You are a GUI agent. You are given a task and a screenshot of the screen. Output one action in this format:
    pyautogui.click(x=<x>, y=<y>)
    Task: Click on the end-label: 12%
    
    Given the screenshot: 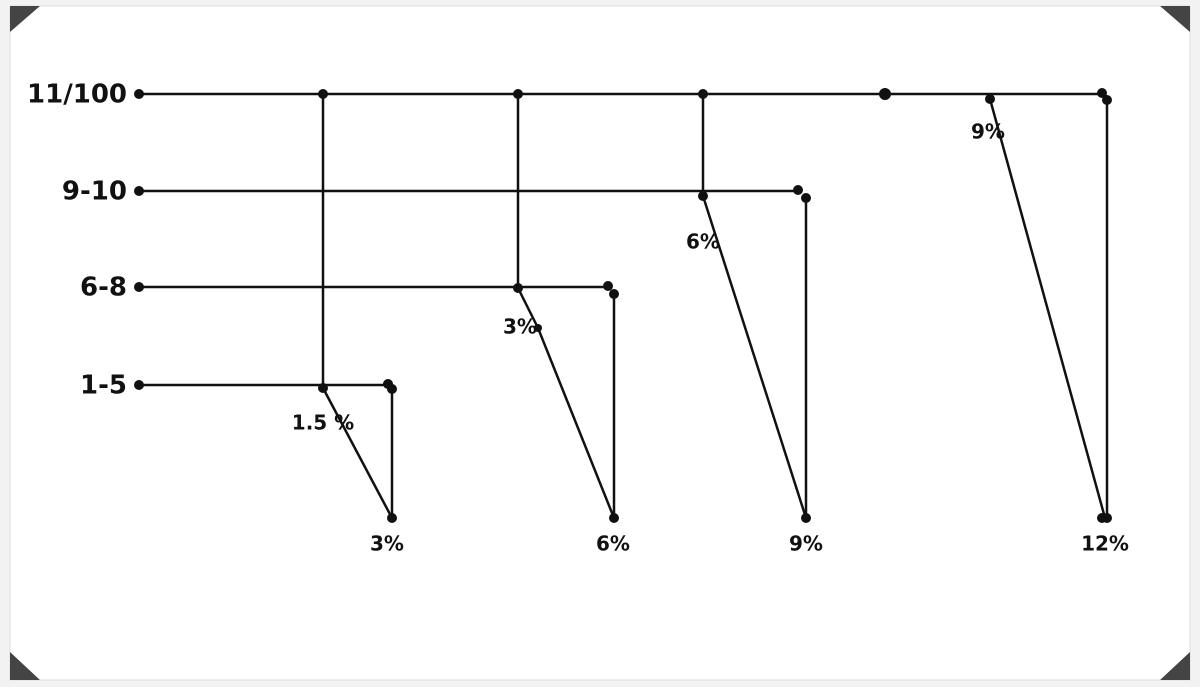 What is the action you would take?
    pyautogui.click(x=1105, y=544)
    